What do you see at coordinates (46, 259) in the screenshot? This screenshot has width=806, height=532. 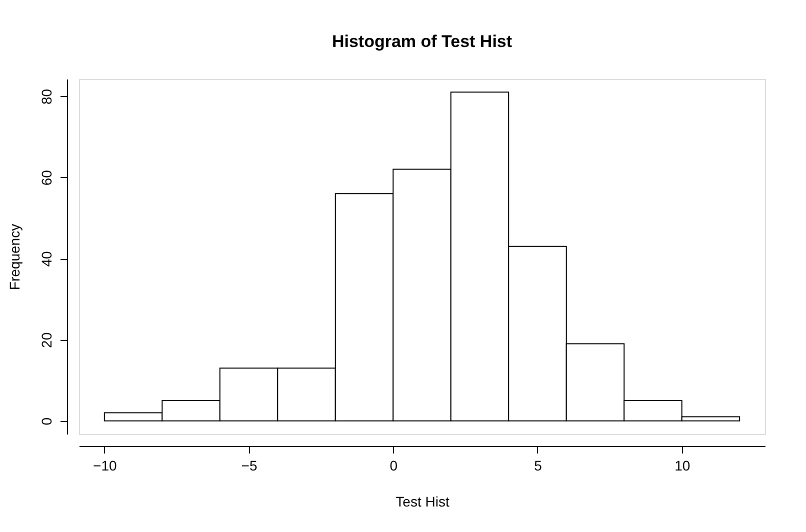 I see `y-tick-label: 40` at bounding box center [46, 259].